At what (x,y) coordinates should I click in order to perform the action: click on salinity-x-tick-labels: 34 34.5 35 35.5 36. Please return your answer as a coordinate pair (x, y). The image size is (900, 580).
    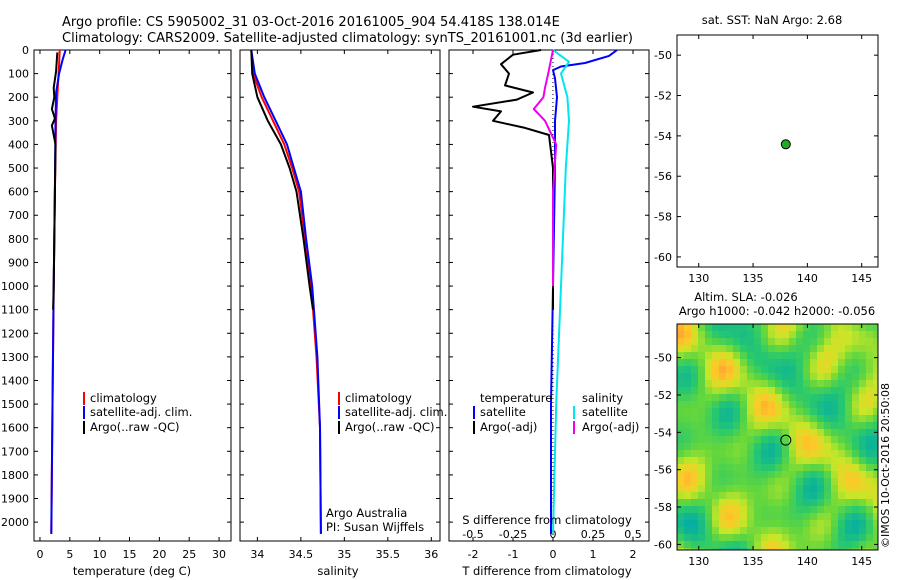
    Looking at the image, I should click on (344, 554).